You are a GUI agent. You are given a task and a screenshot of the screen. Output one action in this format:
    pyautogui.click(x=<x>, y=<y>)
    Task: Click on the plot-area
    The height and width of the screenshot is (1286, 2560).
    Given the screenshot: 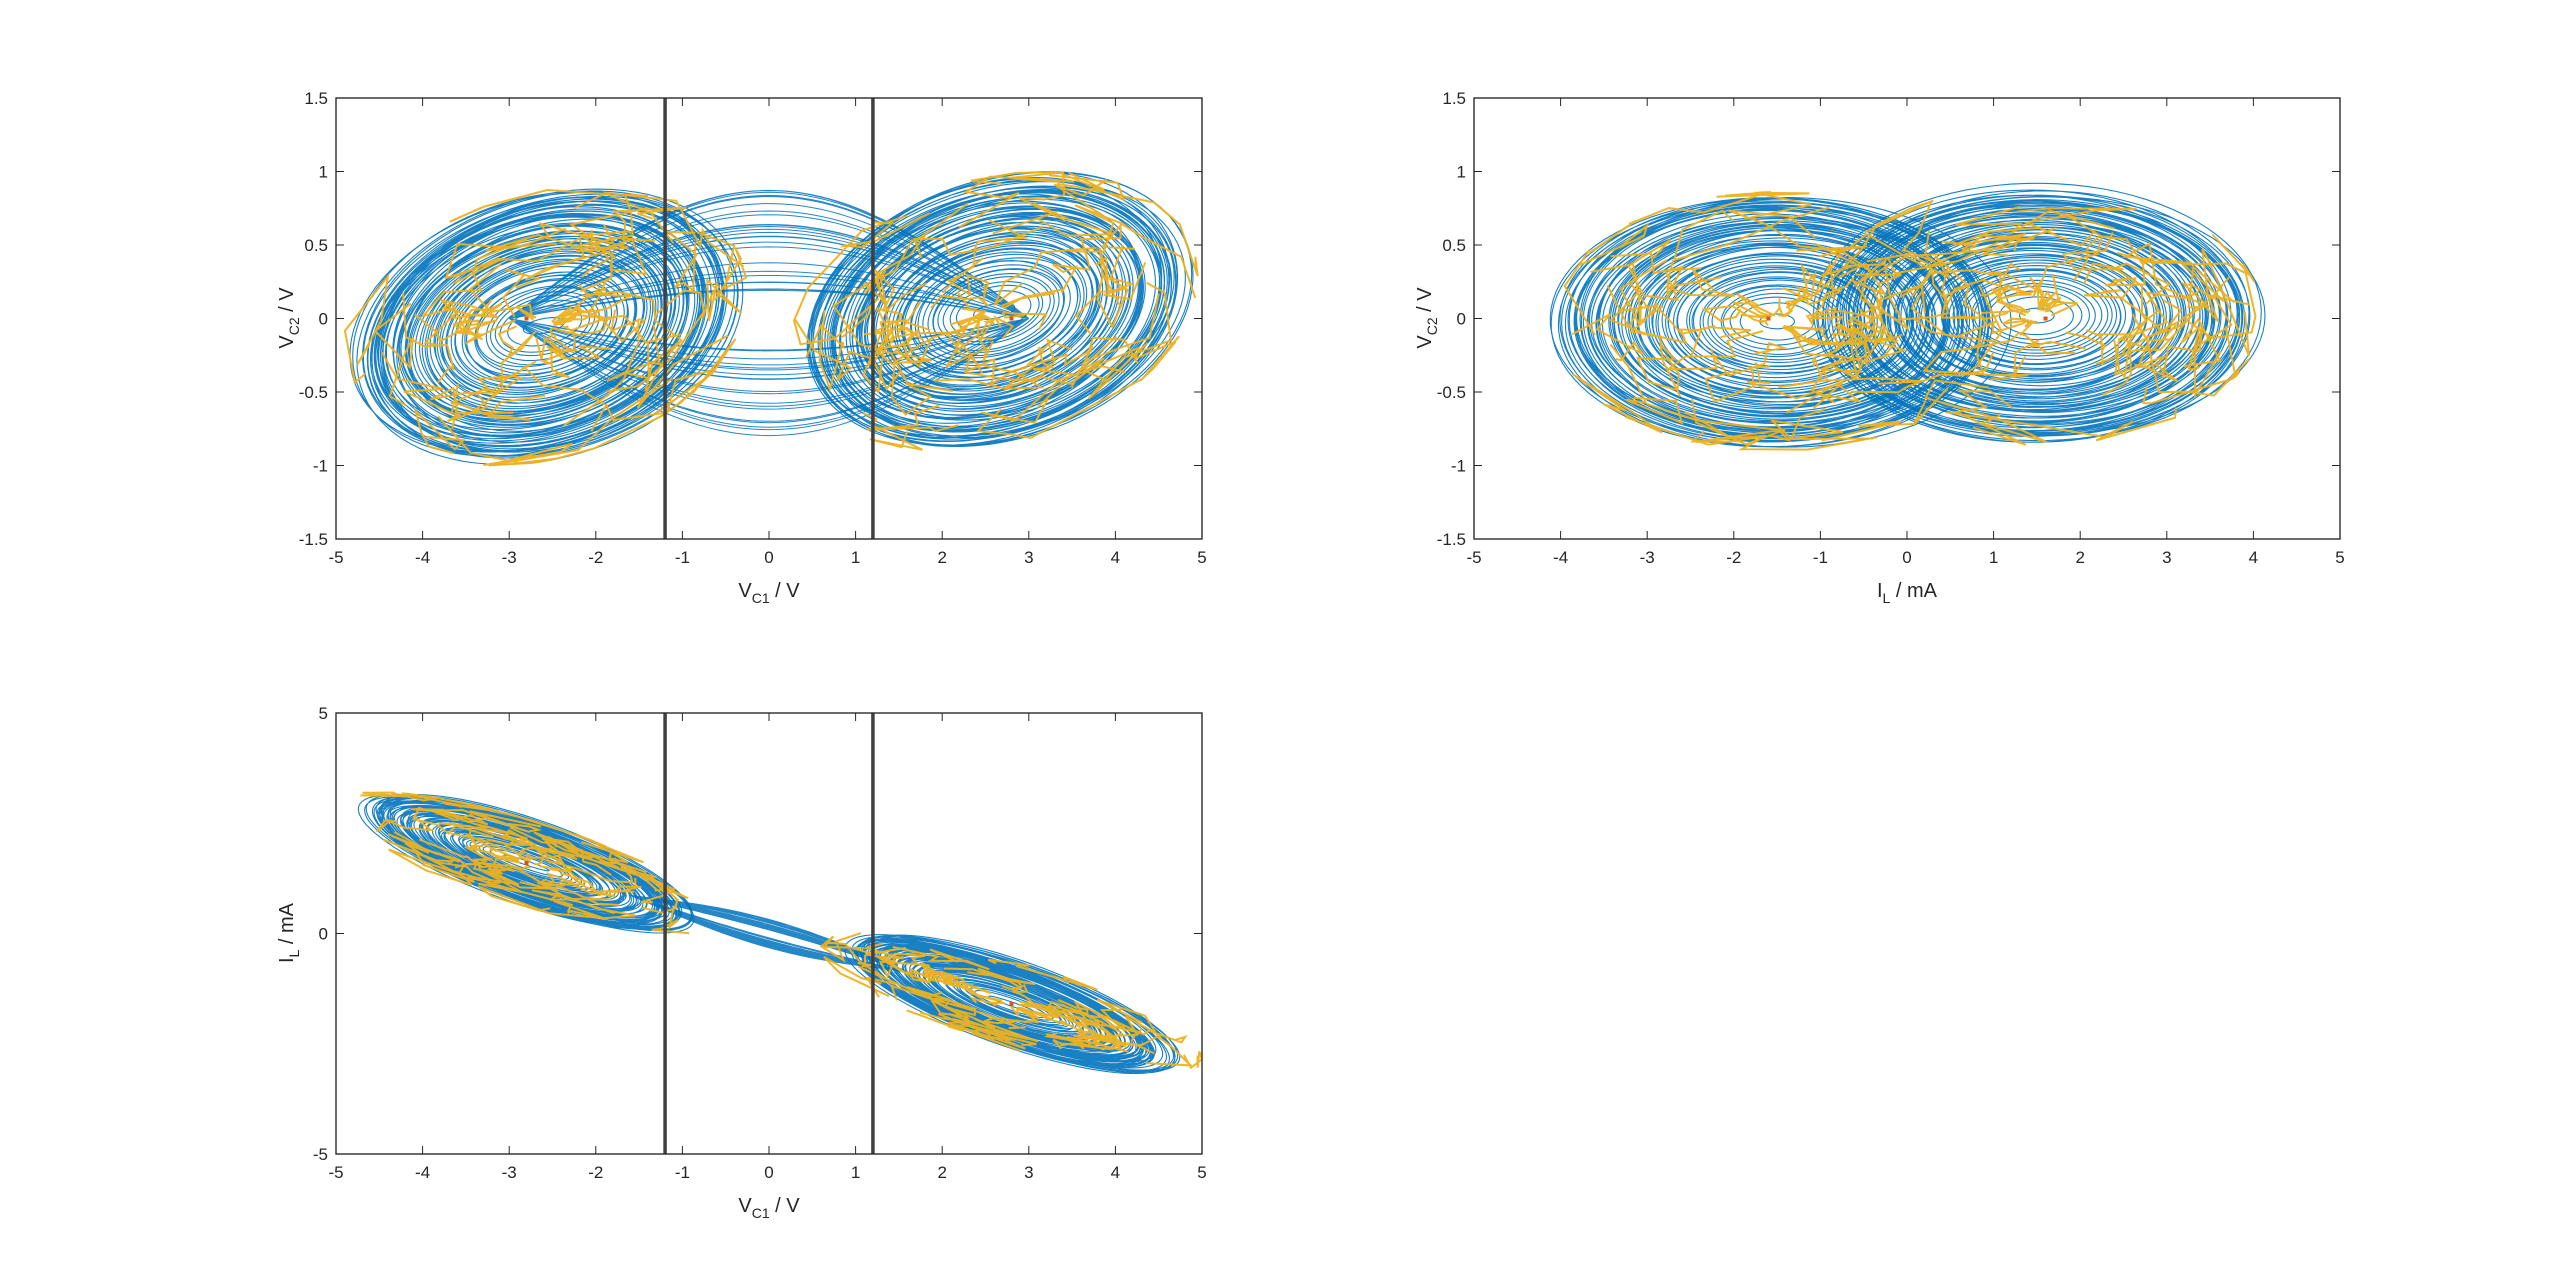 What is the action you would take?
    pyautogui.click(x=769, y=933)
    